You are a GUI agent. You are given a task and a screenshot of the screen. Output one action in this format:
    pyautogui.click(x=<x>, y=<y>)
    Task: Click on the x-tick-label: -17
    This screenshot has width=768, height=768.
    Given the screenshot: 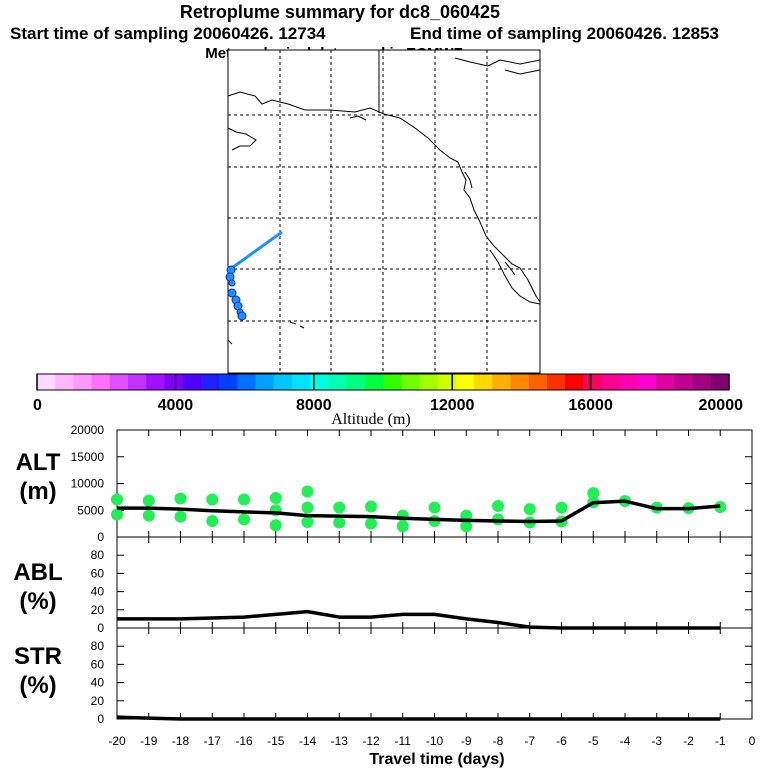 What is the action you would take?
    pyautogui.click(x=213, y=741)
    